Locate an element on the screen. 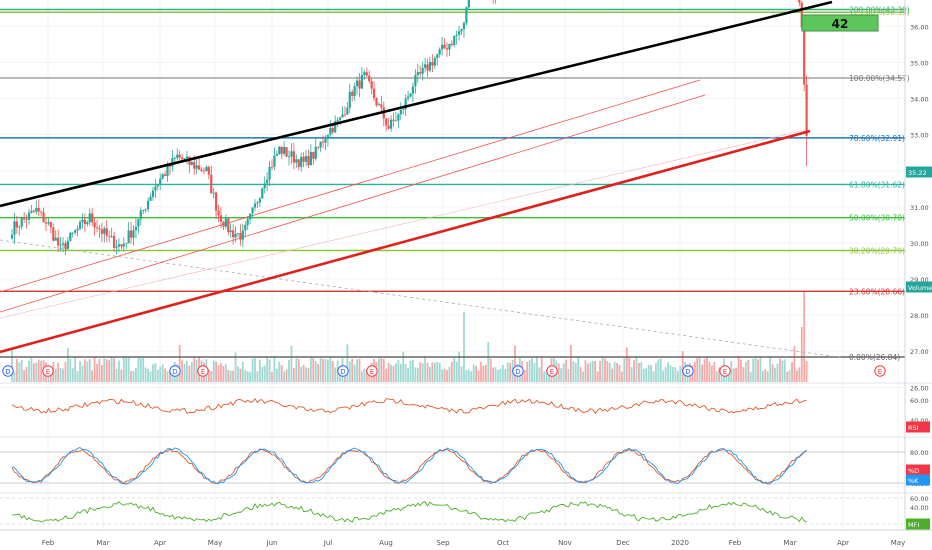 The width and height of the screenshot is (932, 550). price-tick-label: 36.00 is located at coordinates (919, 27).